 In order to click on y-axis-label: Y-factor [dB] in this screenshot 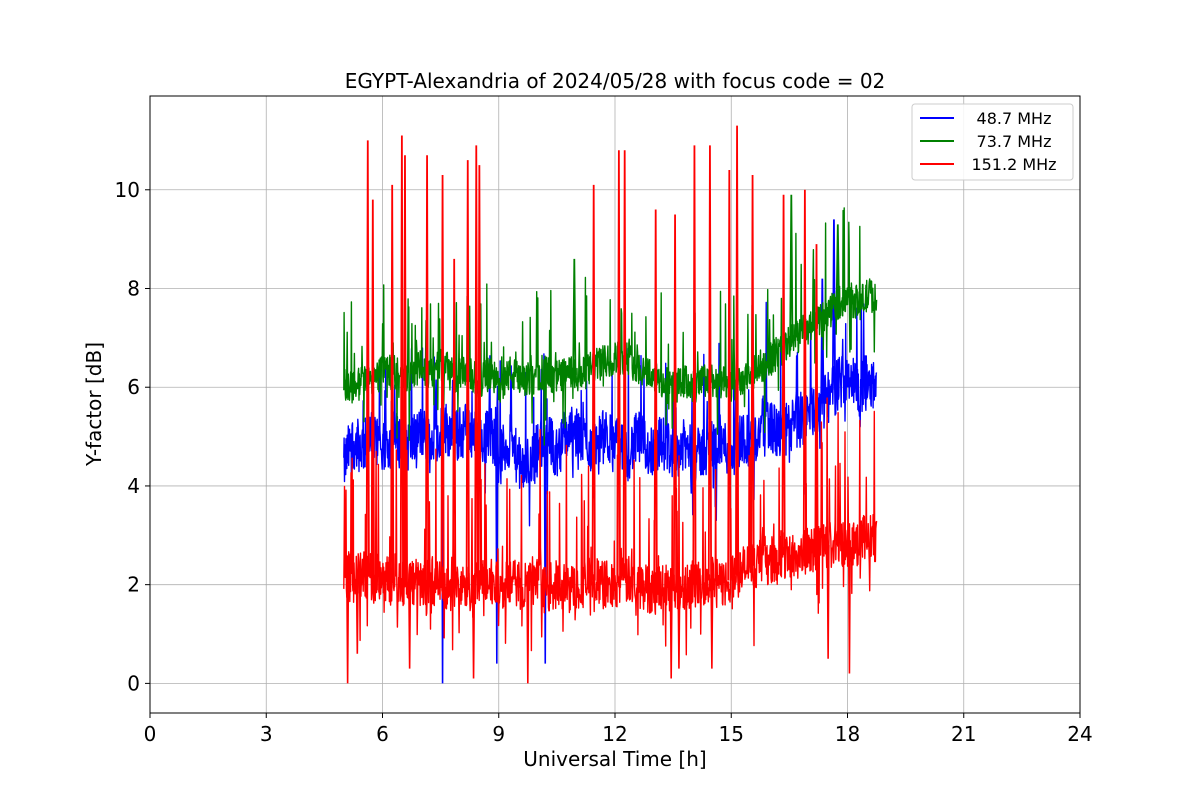, I will do `click(94, 404)`.